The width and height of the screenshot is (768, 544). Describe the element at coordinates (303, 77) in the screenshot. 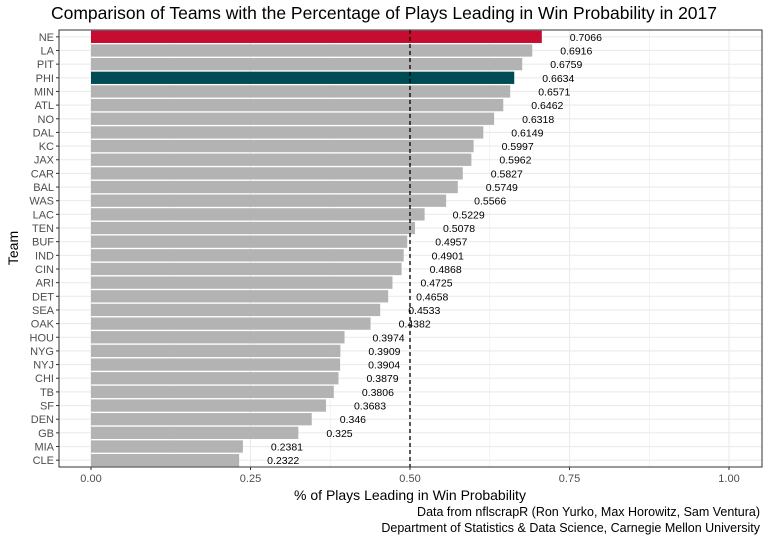

I see `bar-phi` at that location.